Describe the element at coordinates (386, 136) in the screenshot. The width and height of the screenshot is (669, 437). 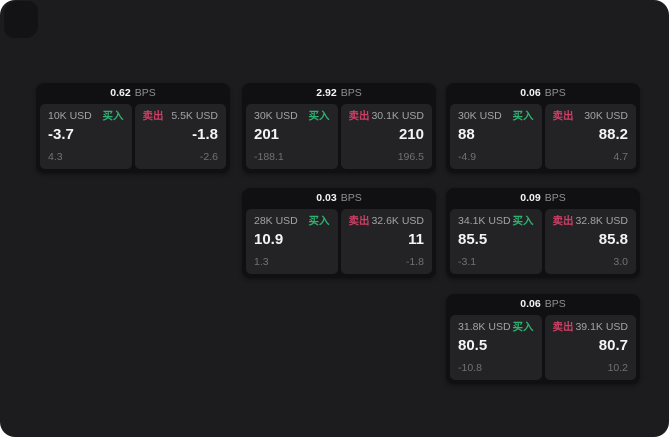
I see `sell-panel: 卖出 30.1K USD 210 196.5` at that location.